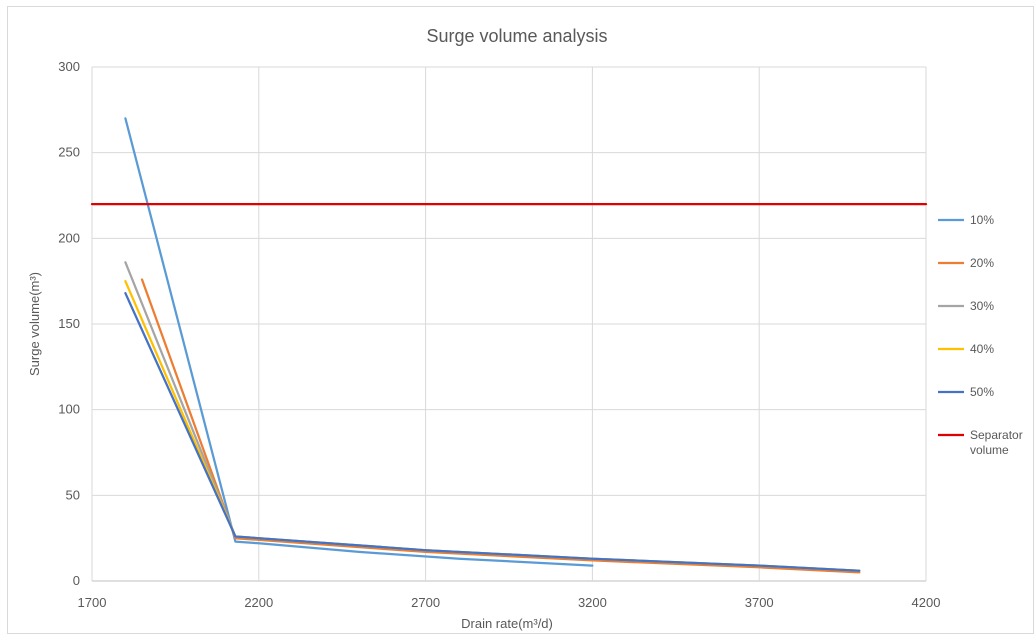 This screenshot has width=1035, height=635. Describe the element at coordinates (982, 392) in the screenshot. I see `legend-label: 50%` at that location.